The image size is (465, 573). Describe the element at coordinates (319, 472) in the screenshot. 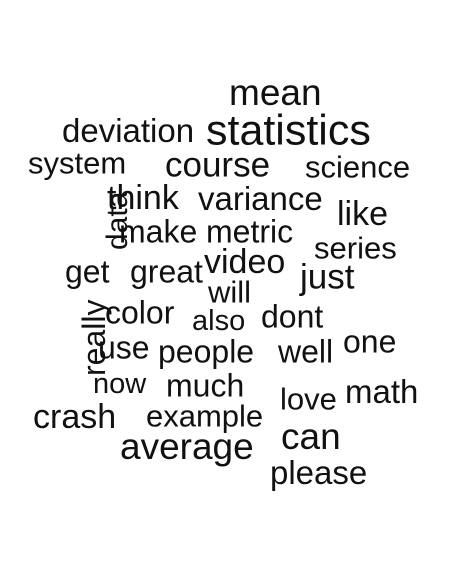

I see `word-please: please` at that location.